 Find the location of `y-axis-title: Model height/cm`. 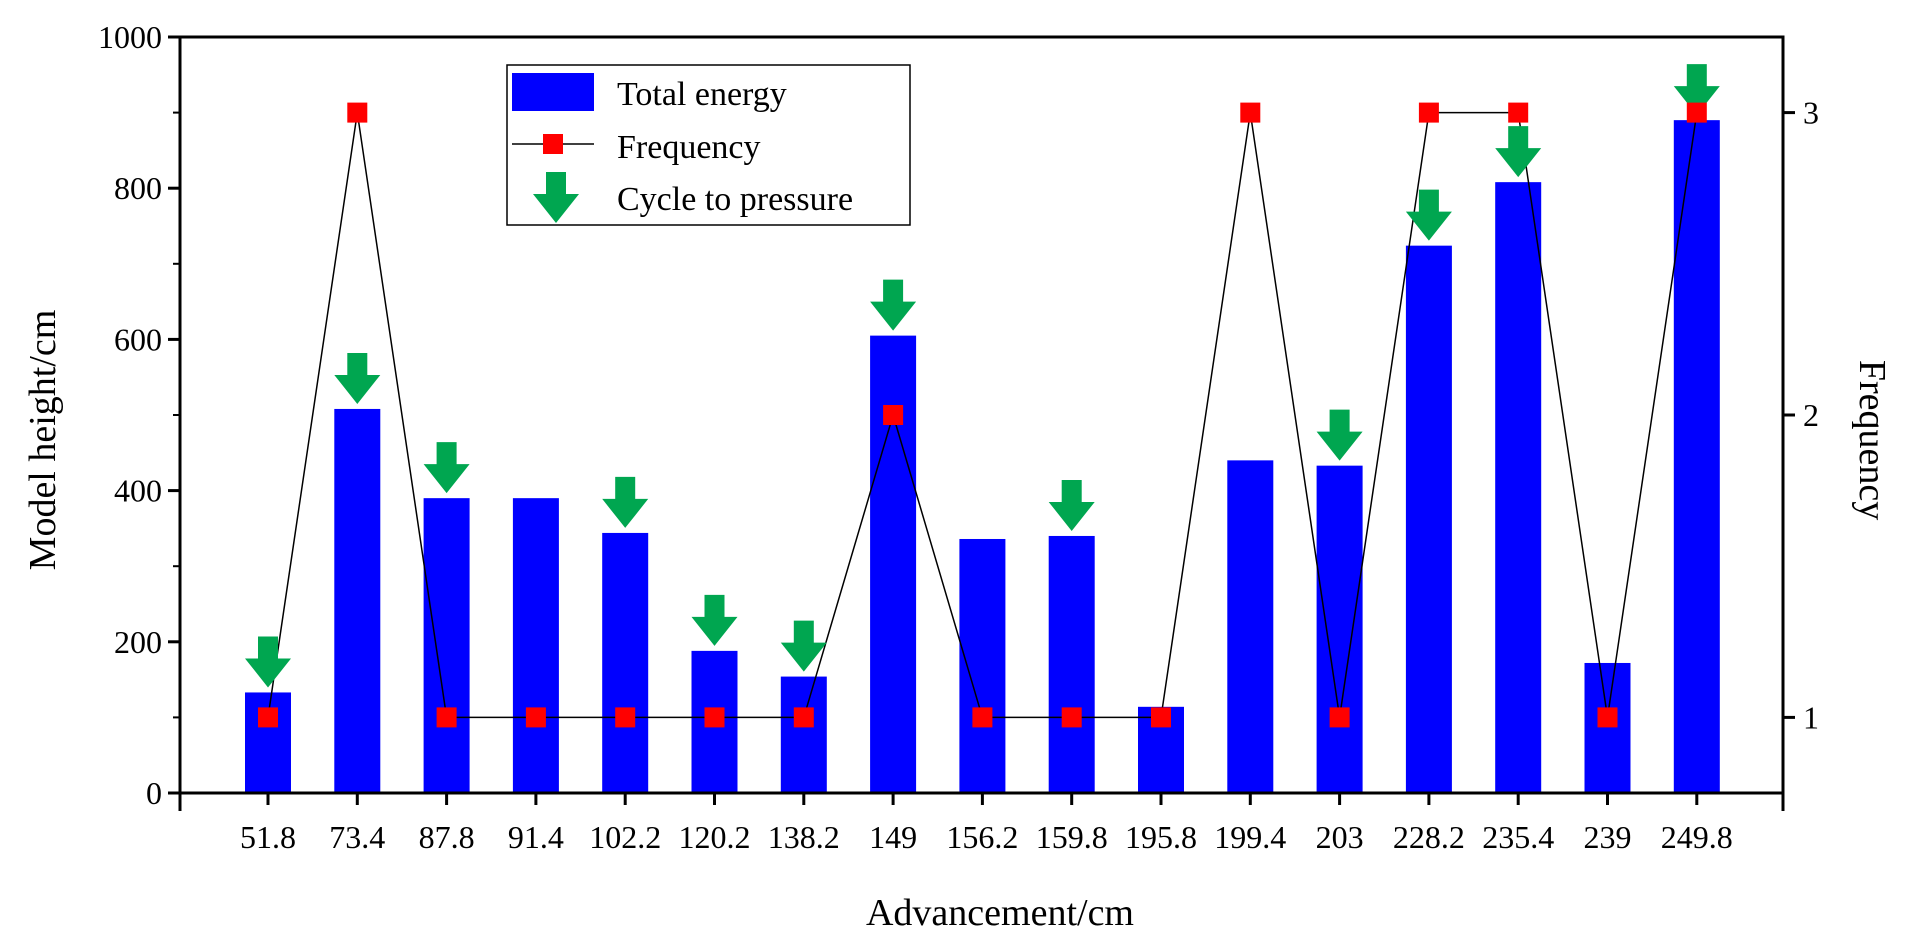

y-axis-title: Model height/cm is located at coordinates (43, 440).